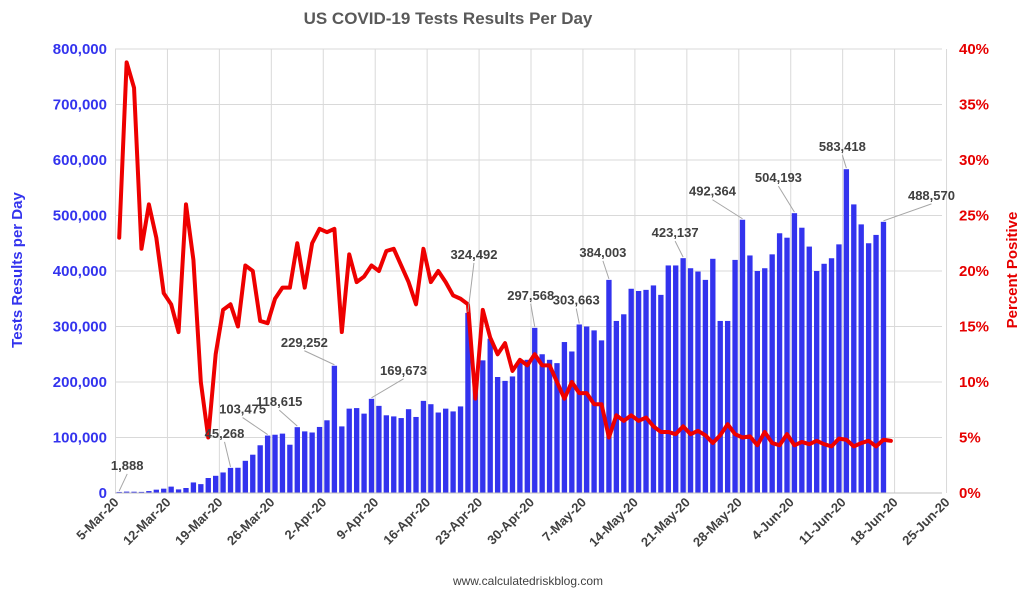 The height and width of the screenshot is (595, 1028). I want to click on y-tick-right: 20%, so click(974, 271).